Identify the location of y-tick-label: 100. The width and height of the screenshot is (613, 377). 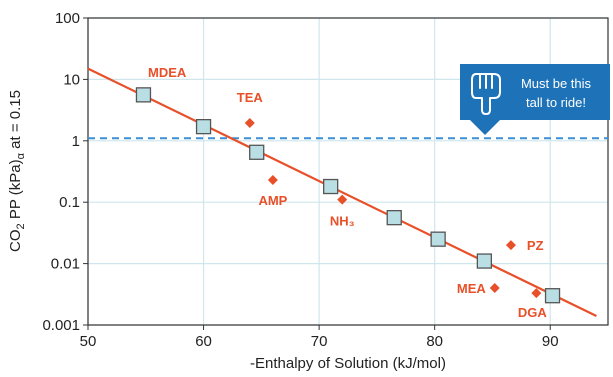
(67, 18).